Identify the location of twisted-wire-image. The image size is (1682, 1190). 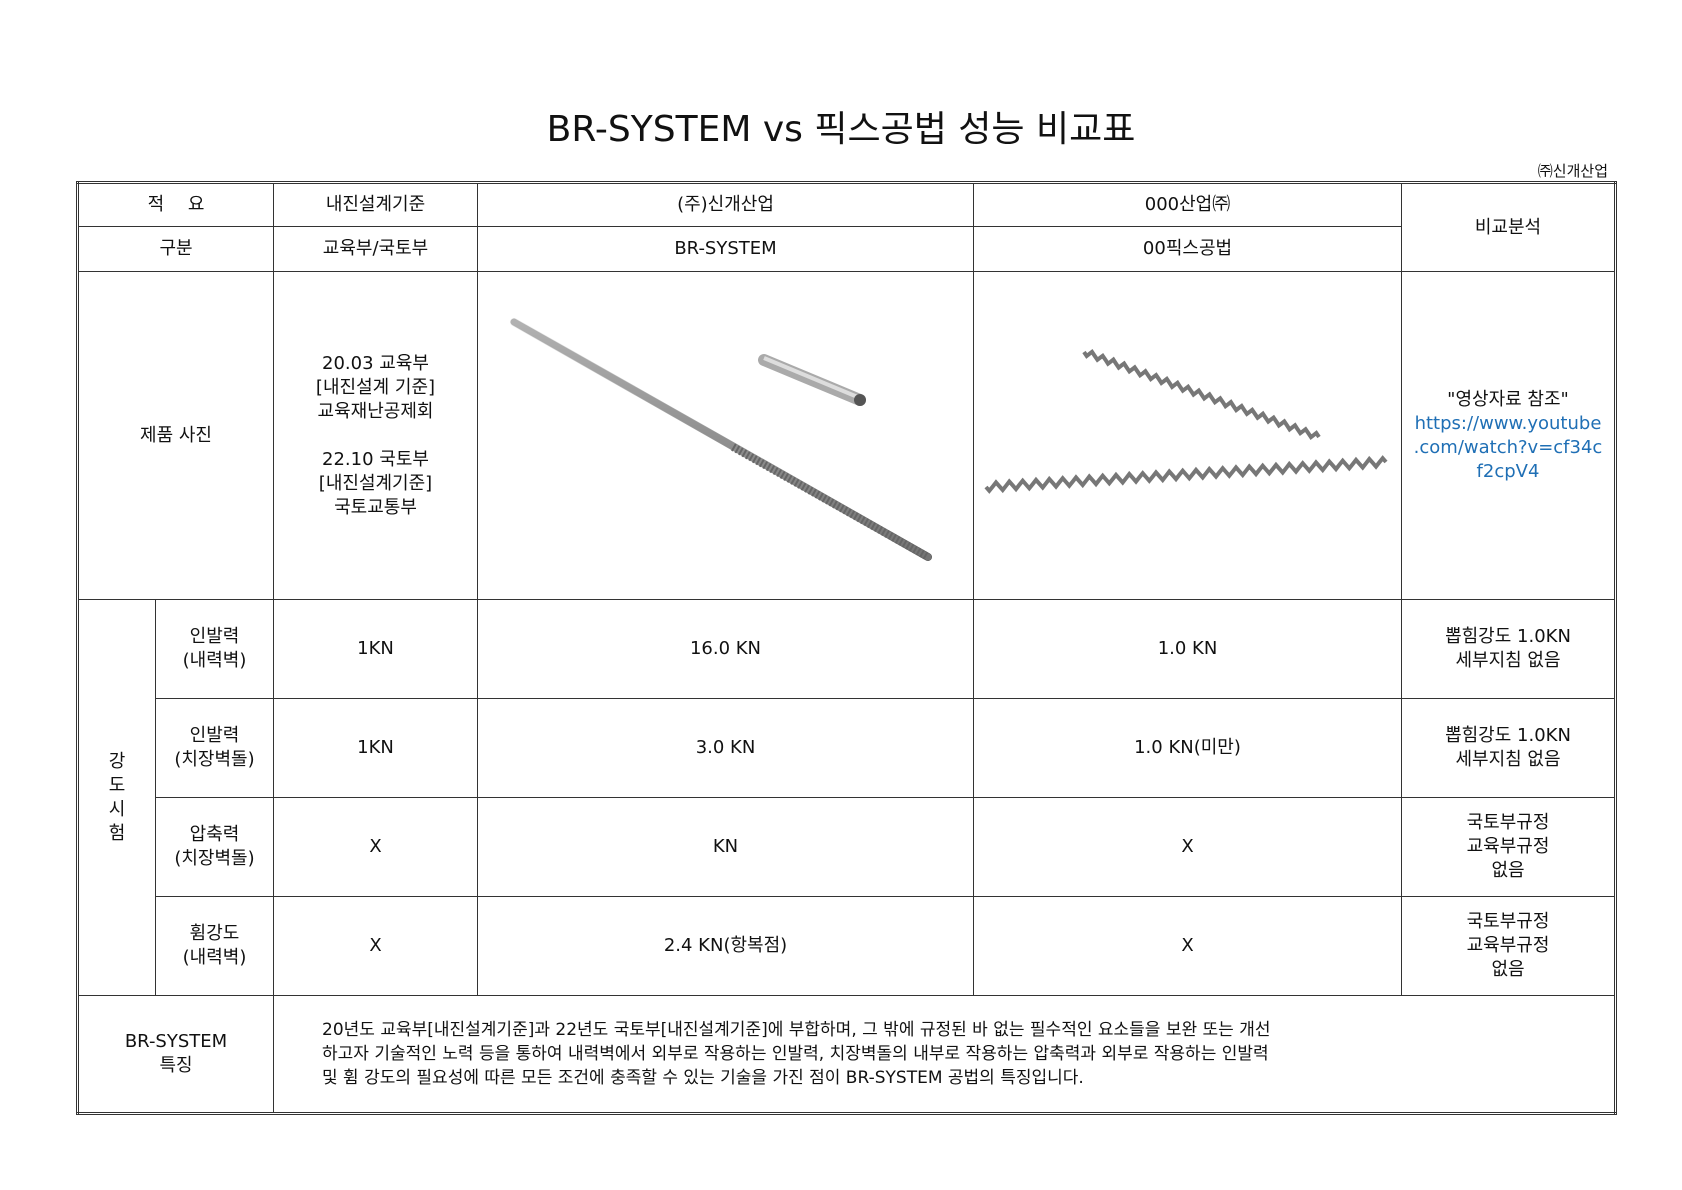
(1186, 421).